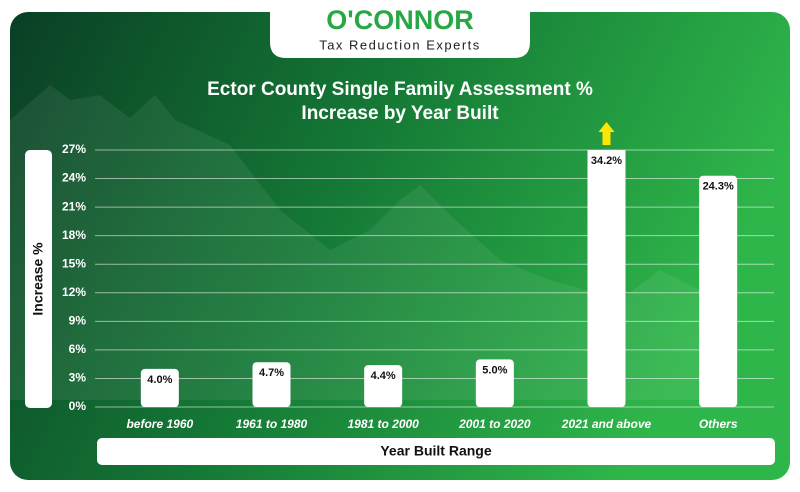  I want to click on x-axis-label: Year Built Range, so click(435, 451).